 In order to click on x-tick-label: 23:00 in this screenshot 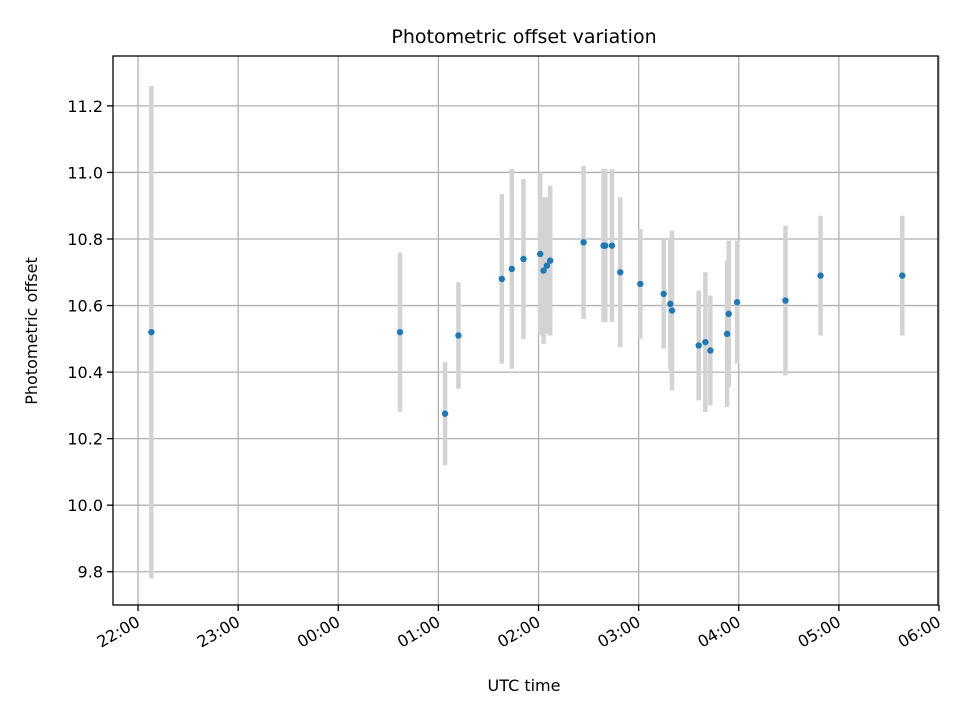, I will do `click(218, 632)`.